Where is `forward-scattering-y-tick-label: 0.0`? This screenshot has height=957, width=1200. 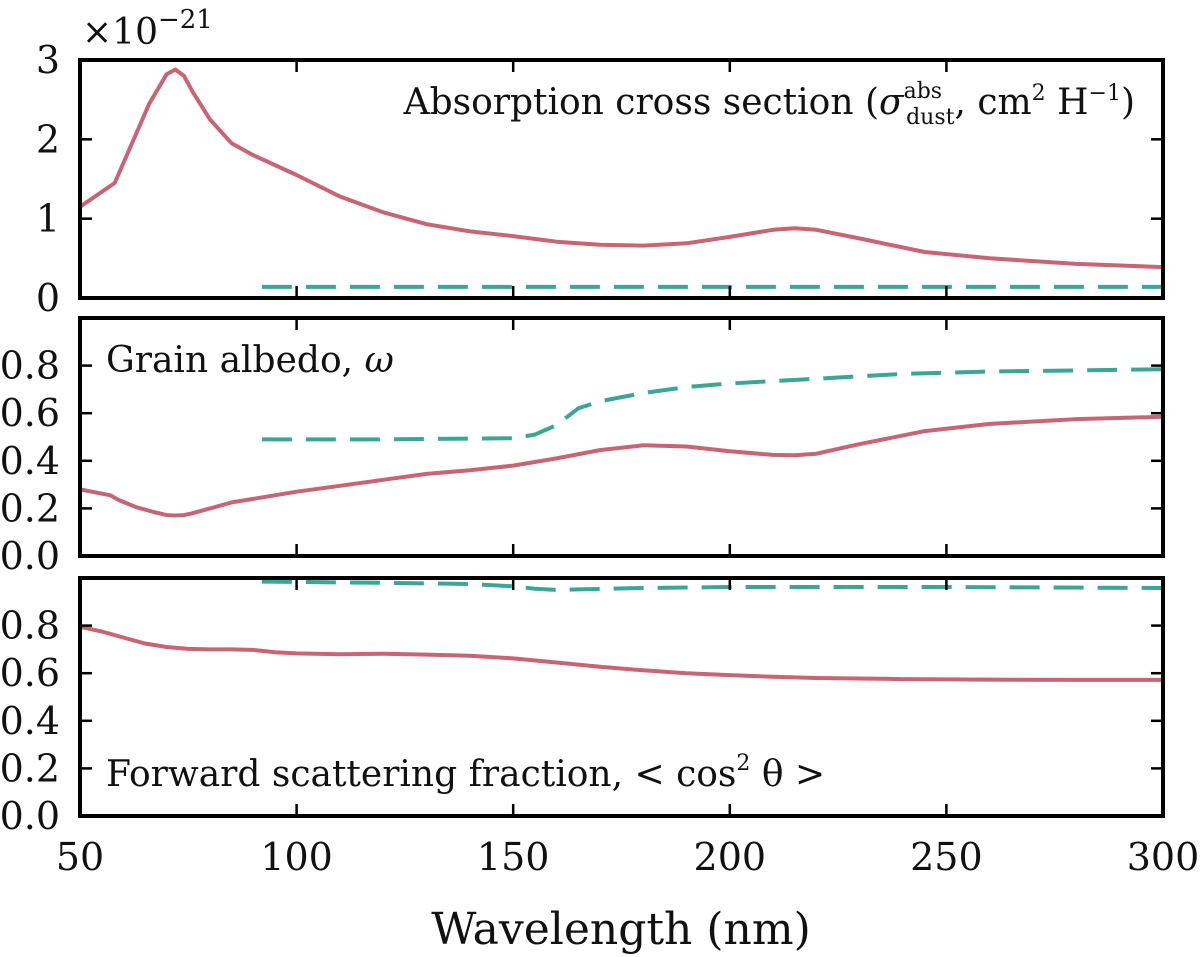
forward-scattering-y-tick-label: 0.0 is located at coordinates (30, 816).